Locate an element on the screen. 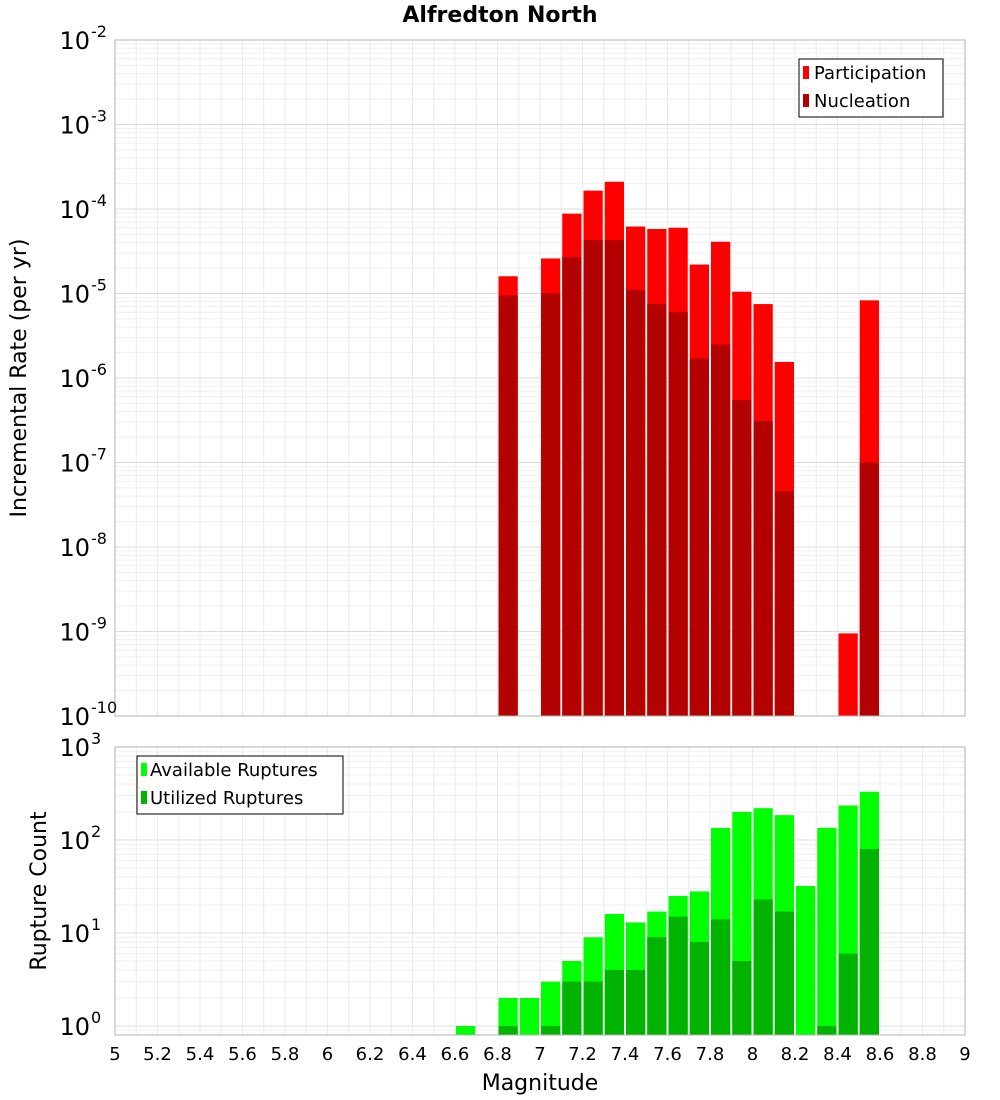  available-legend-swatch is located at coordinates (144, 769).